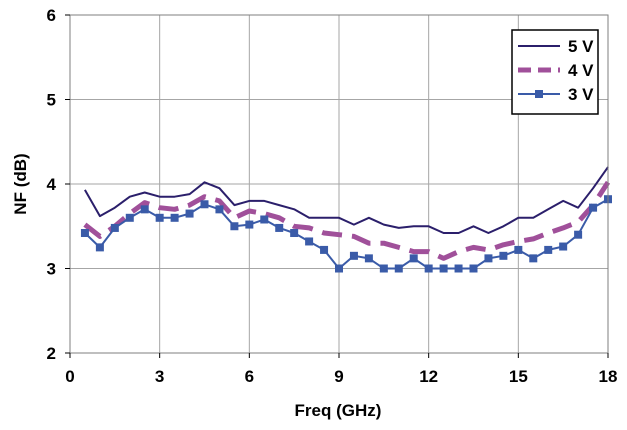 The width and height of the screenshot is (627, 430). I want to click on x-tick-label: 12, so click(428, 376).